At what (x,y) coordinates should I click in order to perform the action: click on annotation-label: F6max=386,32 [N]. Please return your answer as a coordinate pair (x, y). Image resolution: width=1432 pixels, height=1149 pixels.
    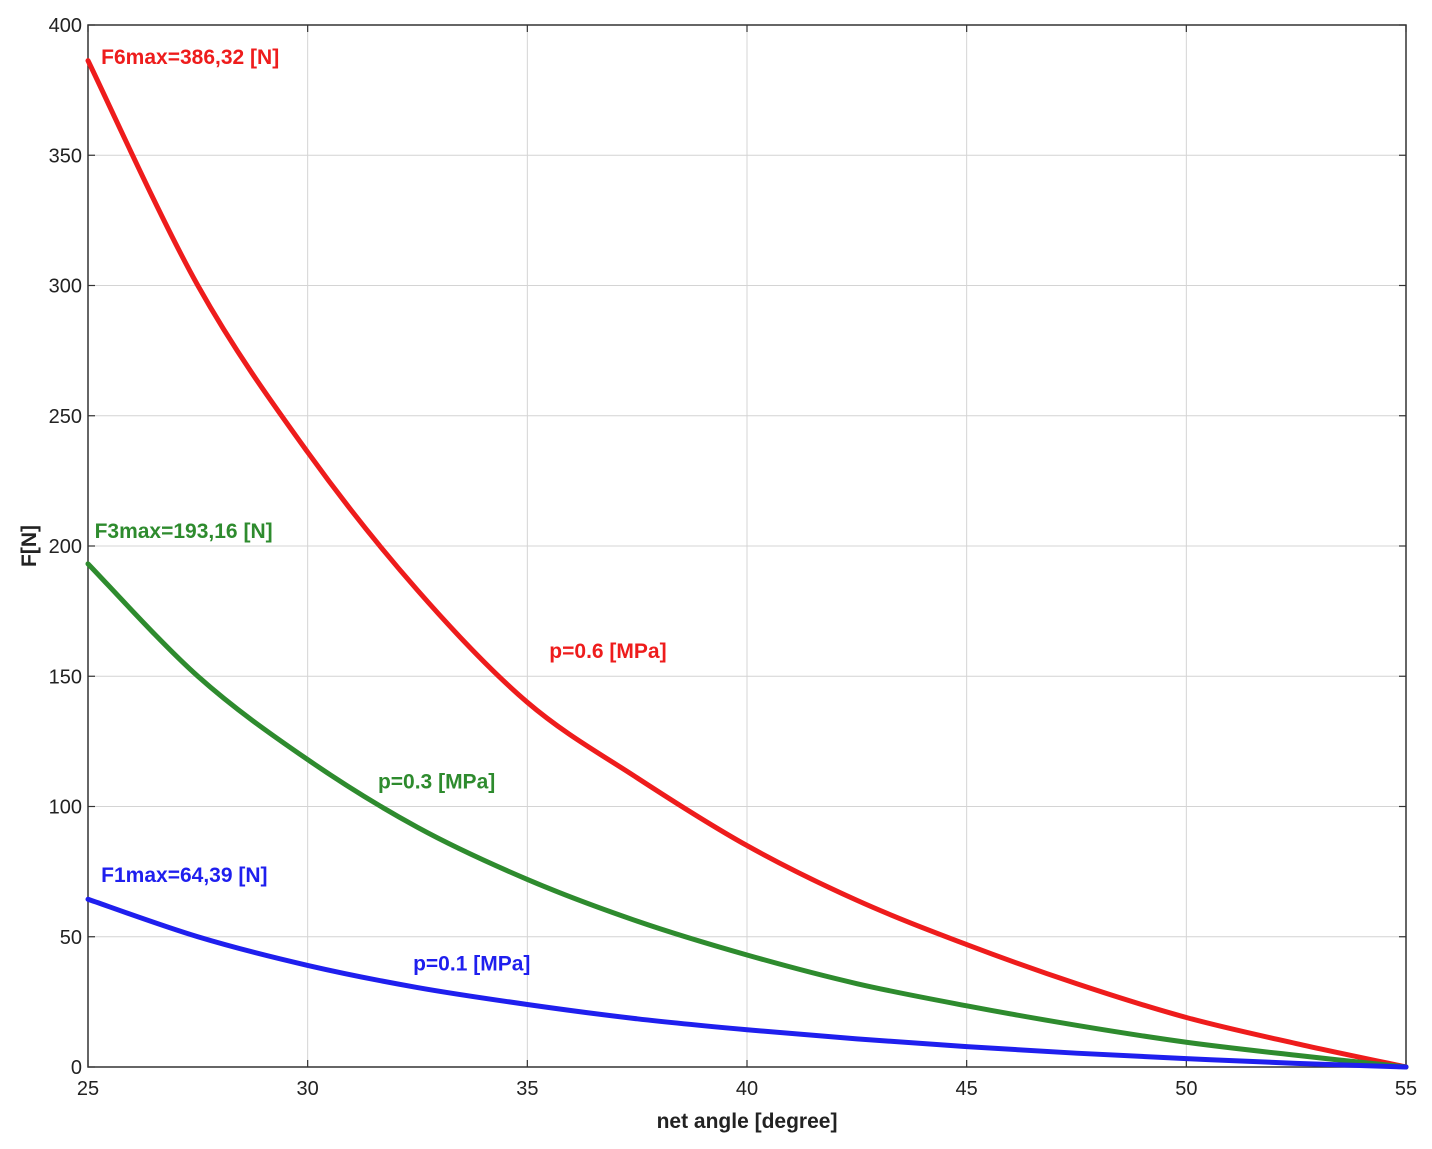
    Looking at the image, I should click on (190, 57).